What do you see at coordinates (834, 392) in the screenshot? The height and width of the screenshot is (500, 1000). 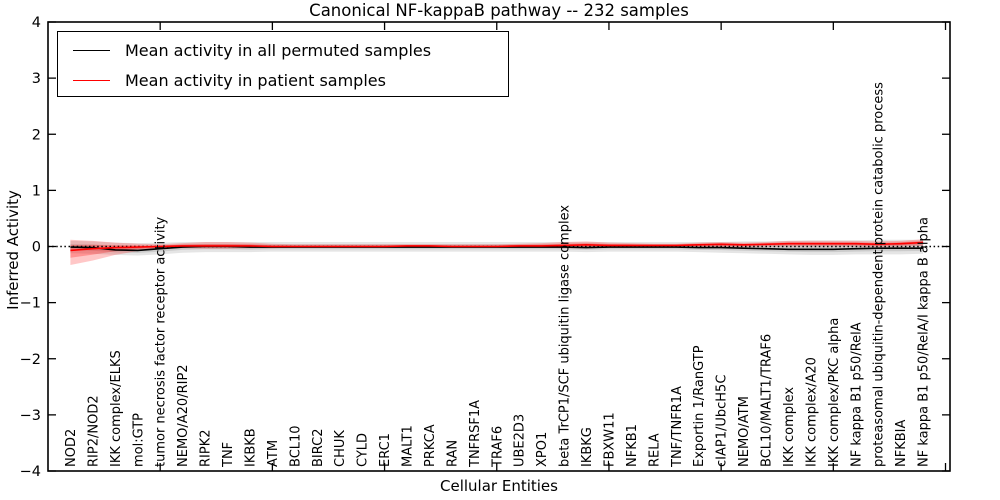 I see `svg-text: IKK complex/PKC alpha` at bounding box center [834, 392].